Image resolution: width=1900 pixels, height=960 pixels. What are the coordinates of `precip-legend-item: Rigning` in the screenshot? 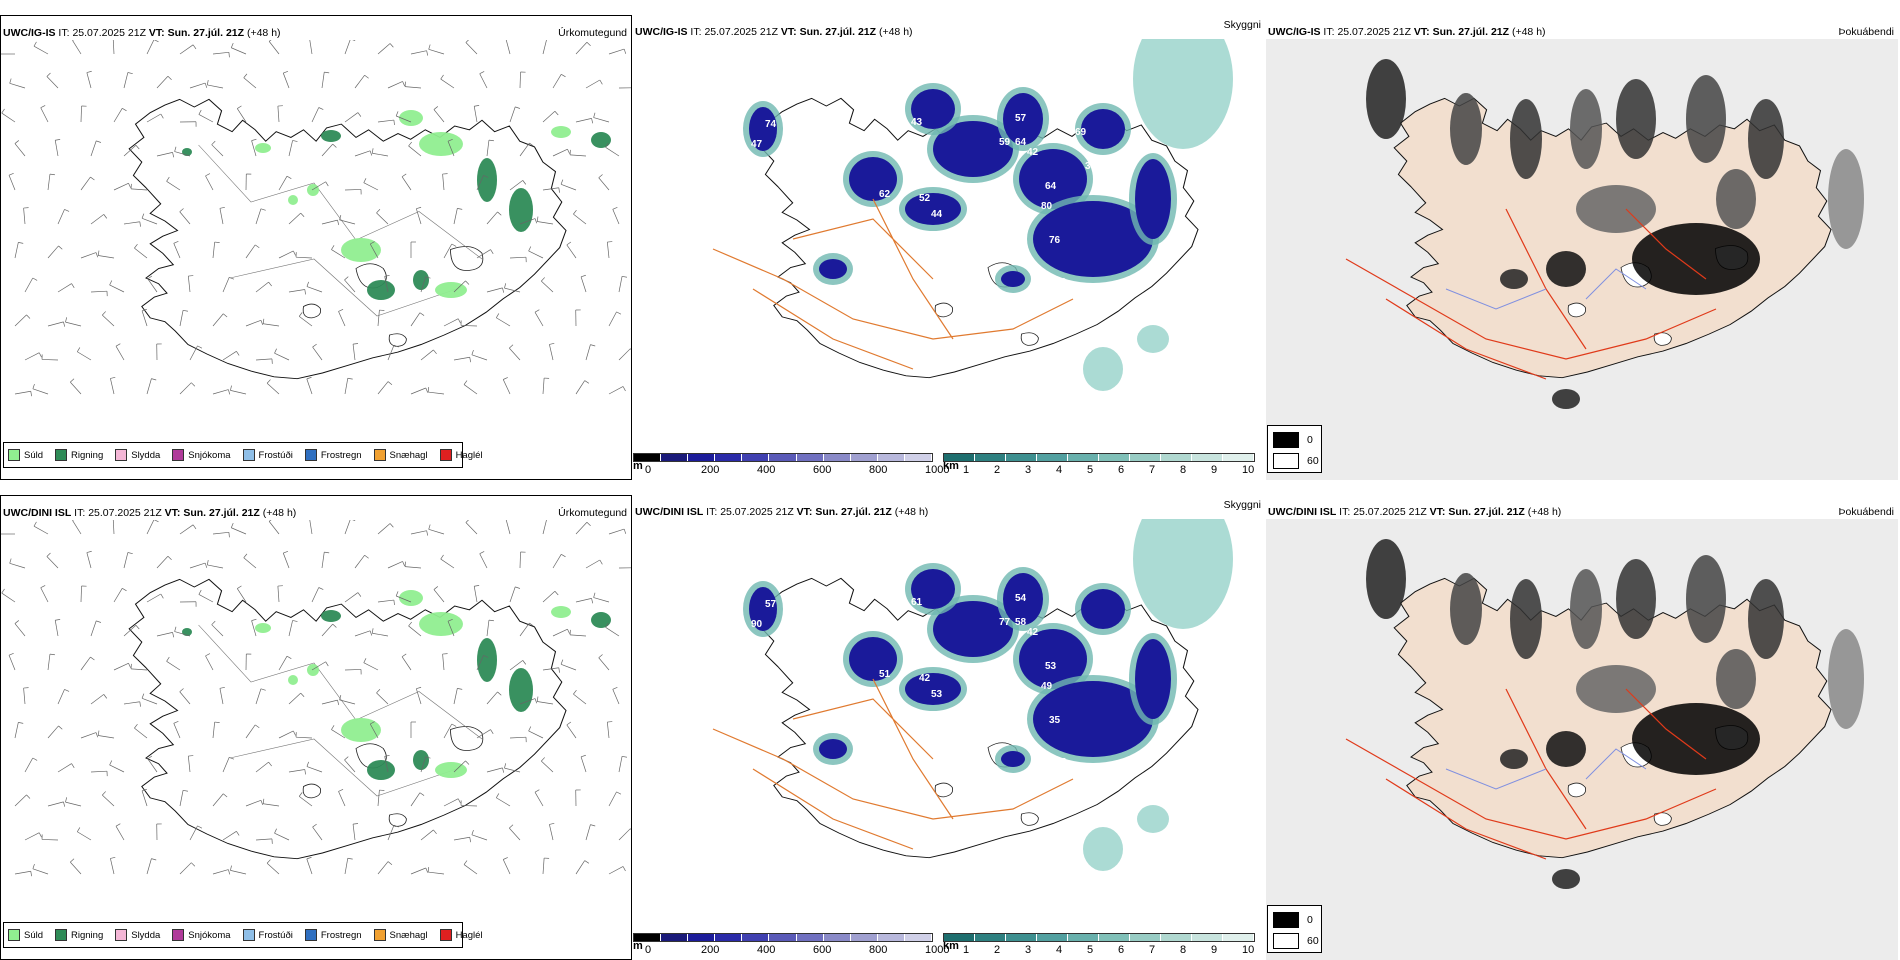 It's located at (79, 935).